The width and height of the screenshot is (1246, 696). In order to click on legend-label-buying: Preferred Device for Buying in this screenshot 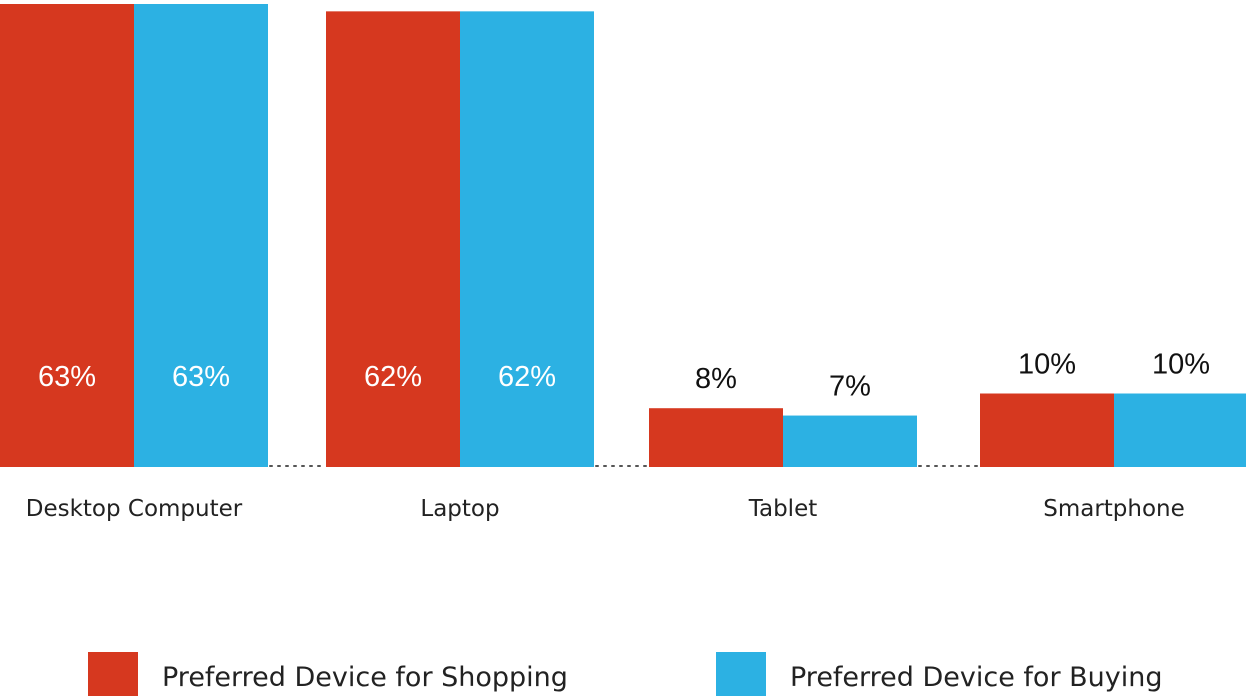, I will do `click(976, 677)`.